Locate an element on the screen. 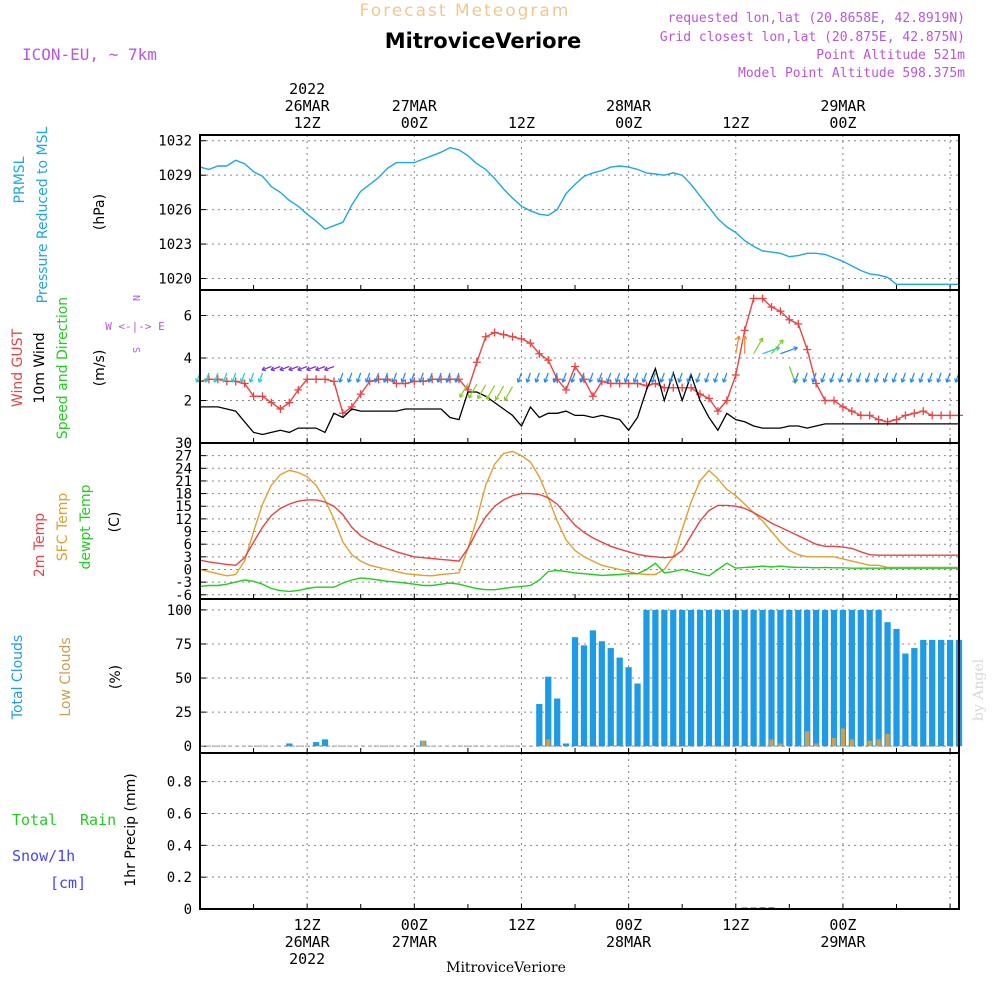  y-tick-label: 9 is located at coordinates (188, 533).